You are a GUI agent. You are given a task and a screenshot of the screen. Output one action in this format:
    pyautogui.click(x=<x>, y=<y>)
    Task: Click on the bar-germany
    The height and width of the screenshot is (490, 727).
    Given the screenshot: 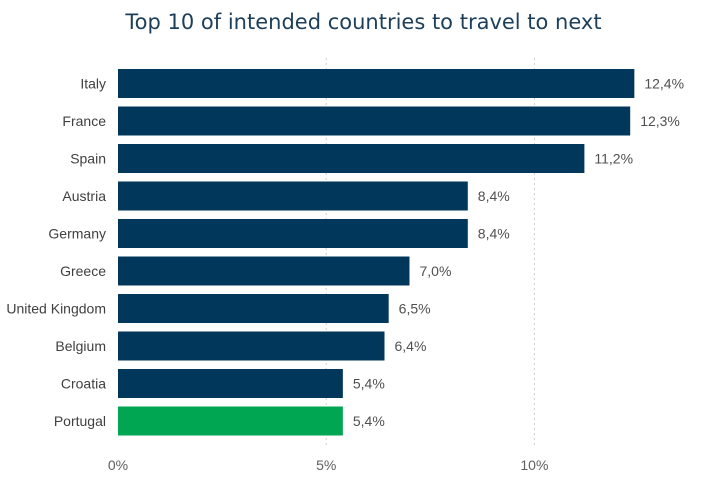 What is the action you would take?
    pyautogui.click(x=293, y=233)
    